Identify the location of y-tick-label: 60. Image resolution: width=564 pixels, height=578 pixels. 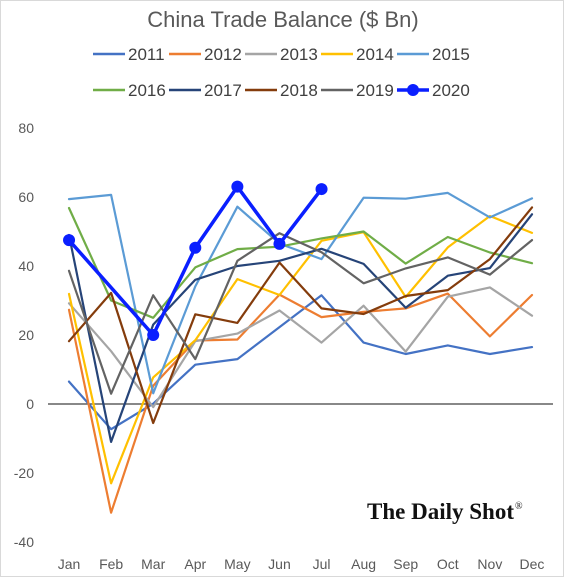
(26, 197).